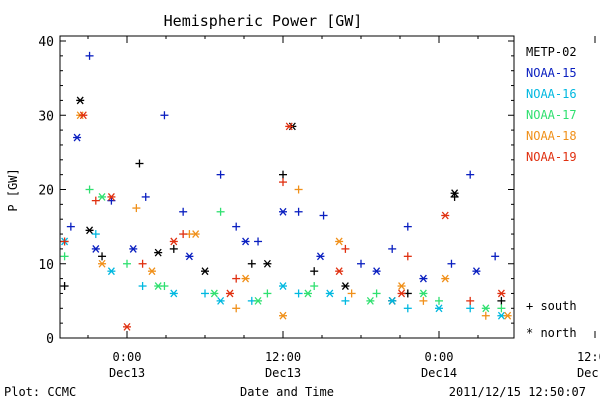 Image resolution: width=600 pixels, height=400 pixels. I want to click on legend-entry: NOAA-17, so click(551, 115).